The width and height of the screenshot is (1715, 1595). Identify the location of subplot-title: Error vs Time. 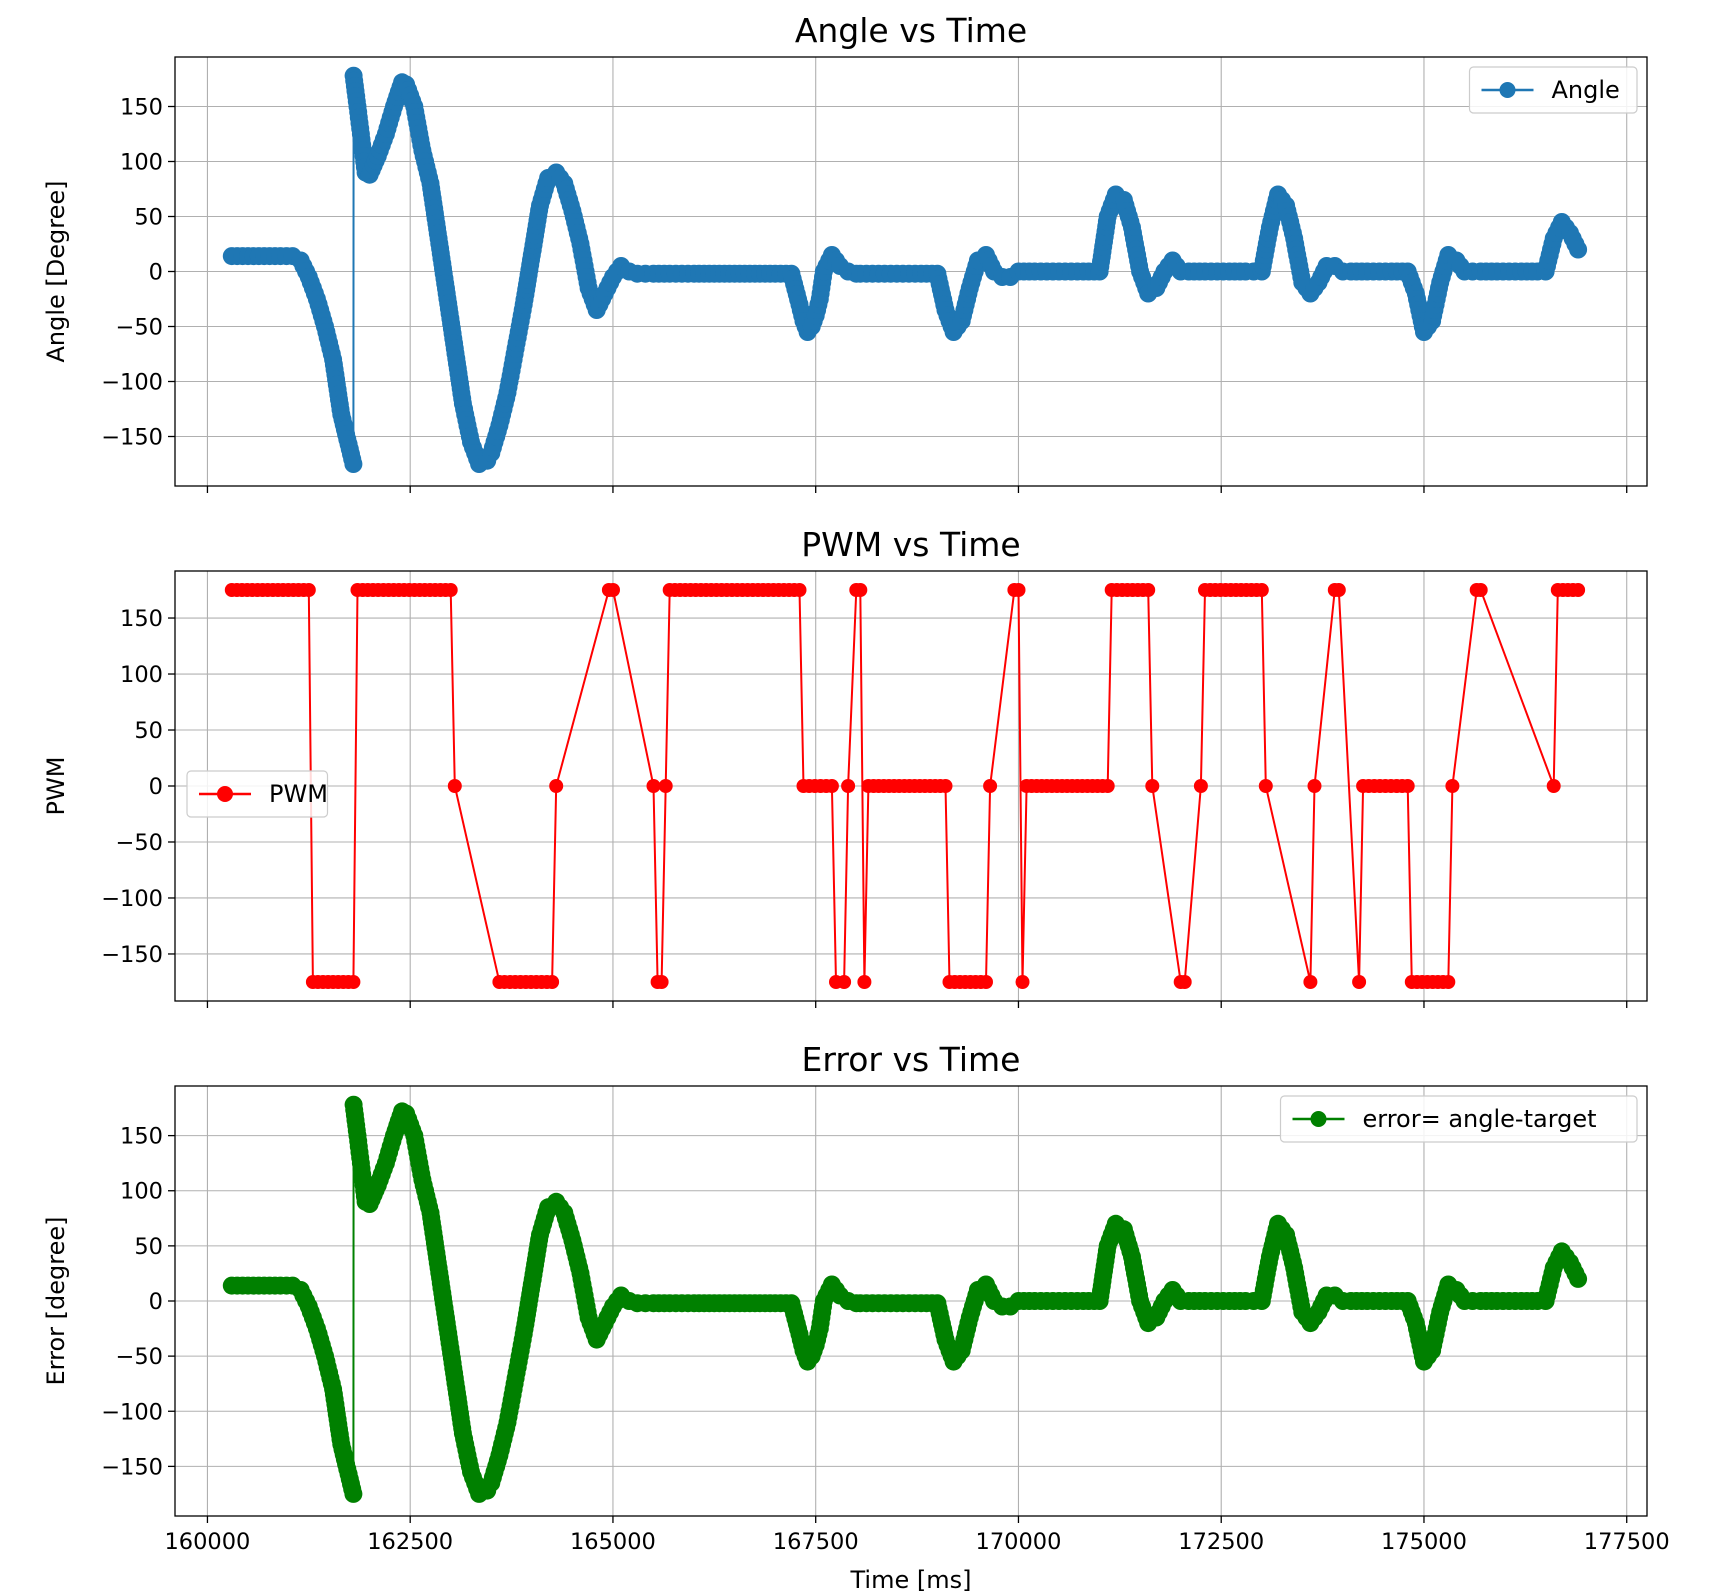
(911, 1059).